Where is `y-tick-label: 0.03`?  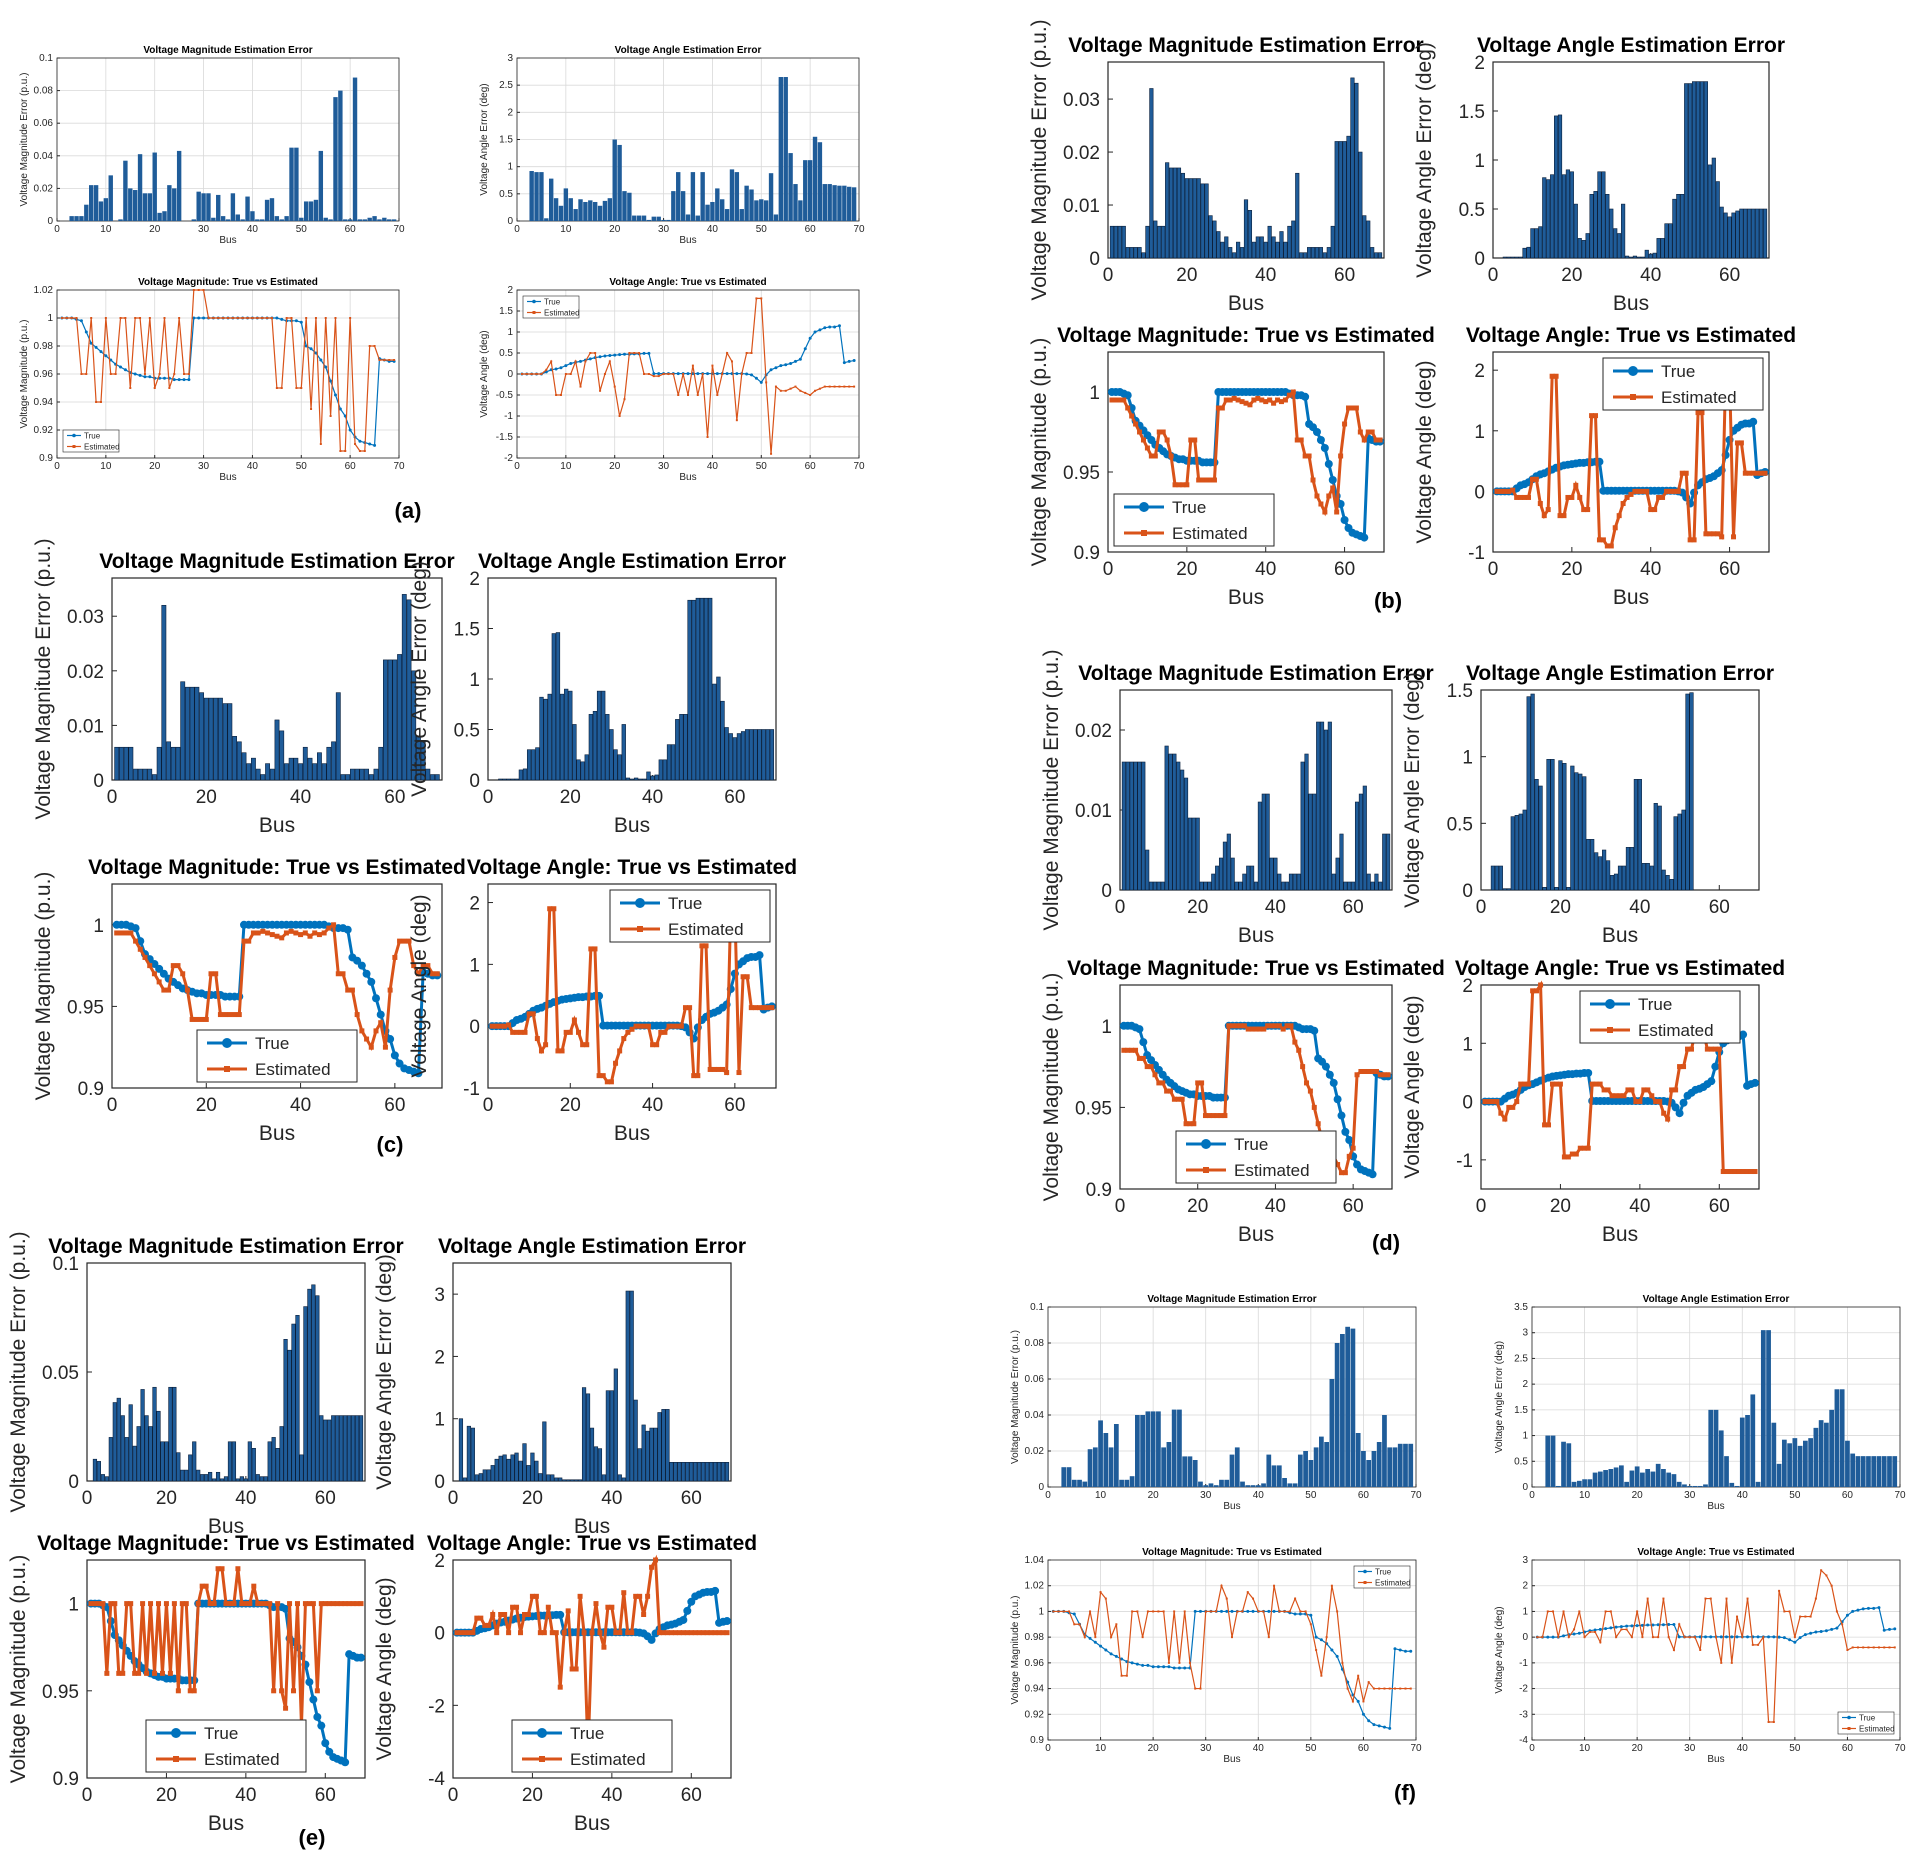
y-tick-label: 0.03 is located at coordinates (1081, 100).